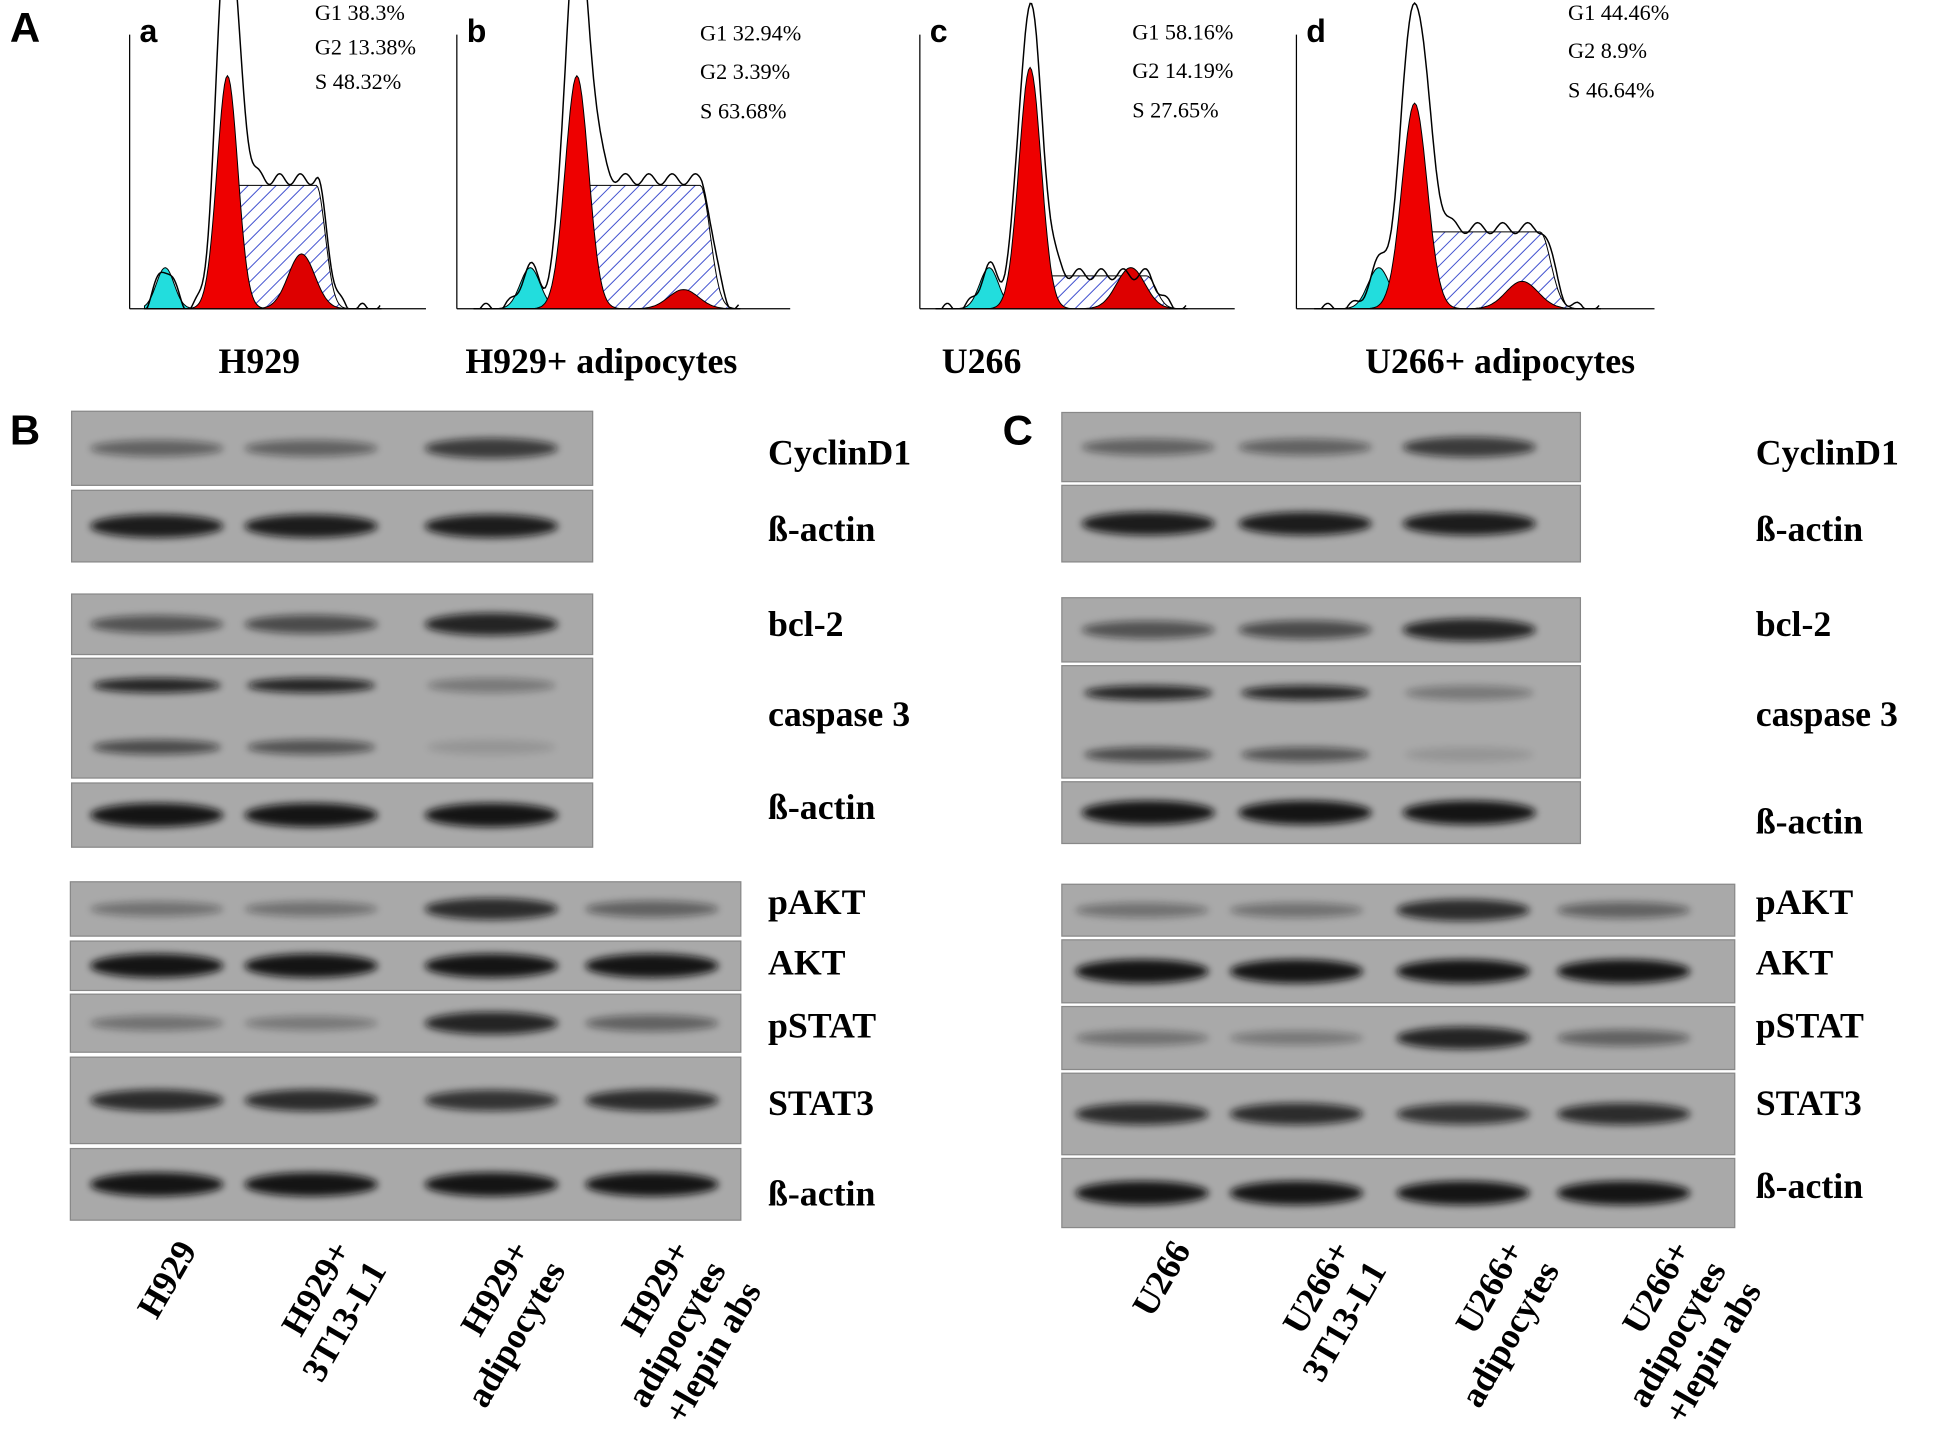  I want to click on lane-label: U266+adipocytes, so click(1507, 1324).